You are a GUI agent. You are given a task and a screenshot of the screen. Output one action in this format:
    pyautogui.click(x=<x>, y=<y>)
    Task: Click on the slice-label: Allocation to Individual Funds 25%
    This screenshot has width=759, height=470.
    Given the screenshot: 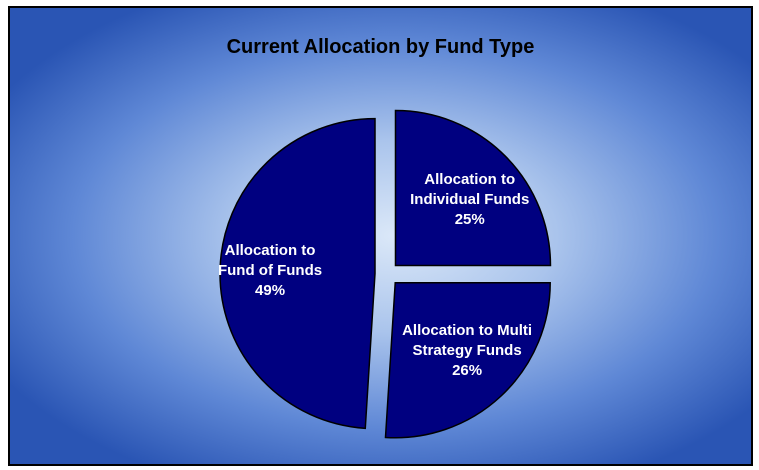 What is the action you would take?
    pyautogui.click(x=470, y=200)
    